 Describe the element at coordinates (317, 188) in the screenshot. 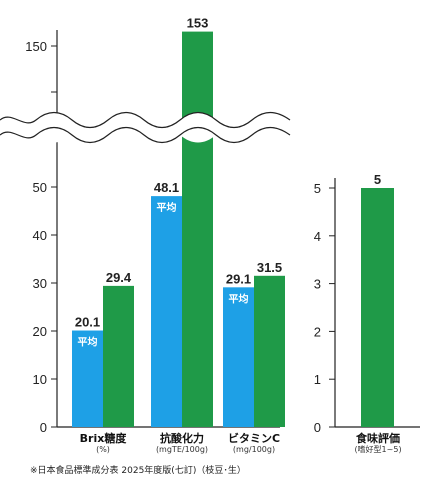

I see `y-tick-label: 5` at that location.